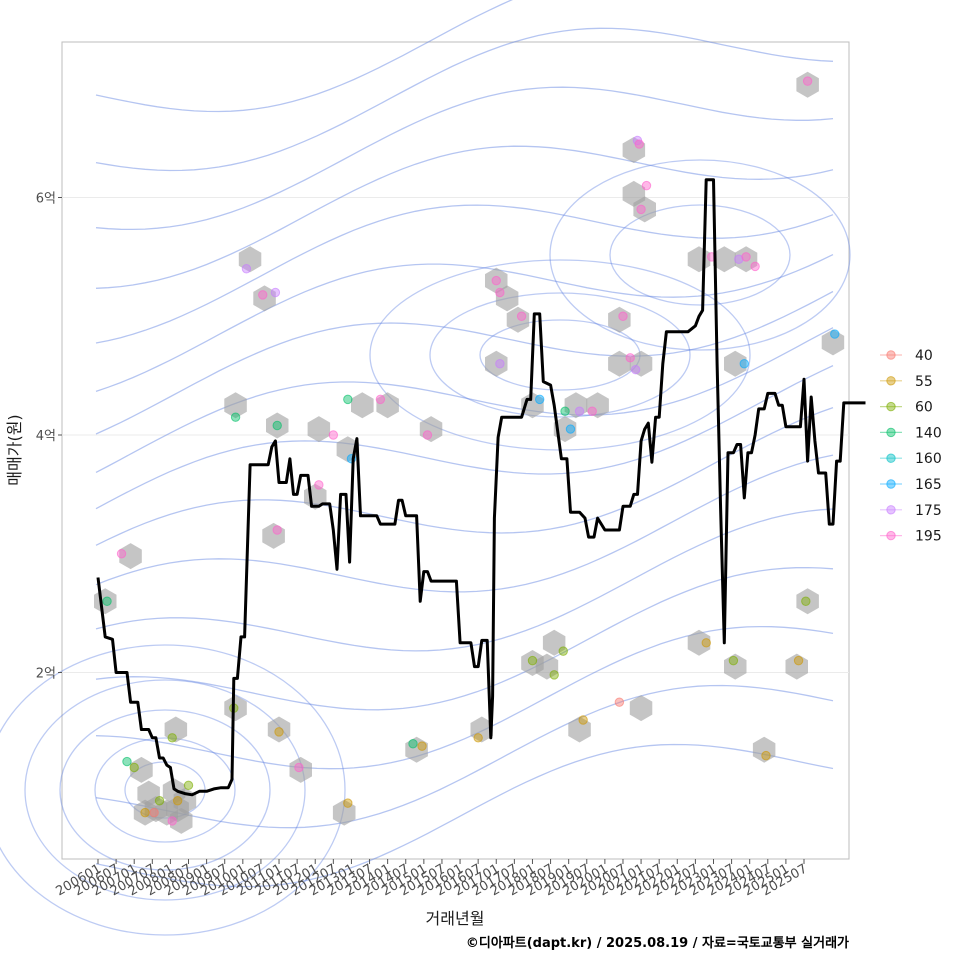 The width and height of the screenshot is (960, 960). What do you see at coordinates (928, 511) in the screenshot?
I see `legend-label: 175` at bounding box center [928, 511].